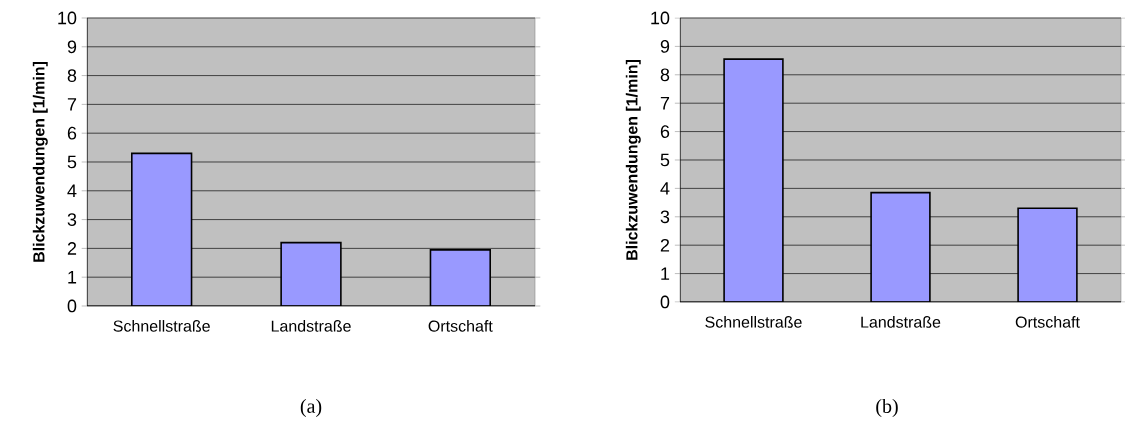 This screenshot has height=434, width=1125. What do you see at coordinates (311, 408) in the screenshot?
I see `text: (a)` at bounding box center [311, 408].